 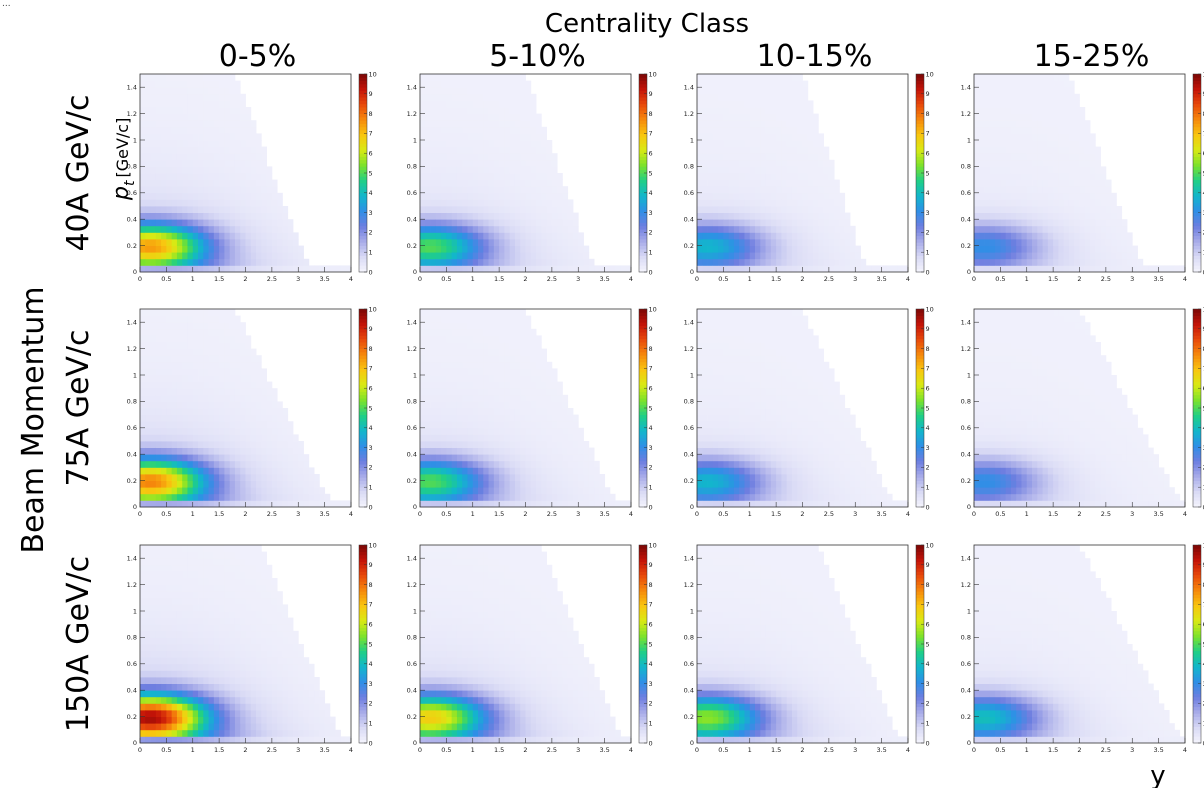 What do you see at coordinates (412, 220) in the screenshot?
I see `y-tick-label: 0.4` at bounding box center [412, 220].